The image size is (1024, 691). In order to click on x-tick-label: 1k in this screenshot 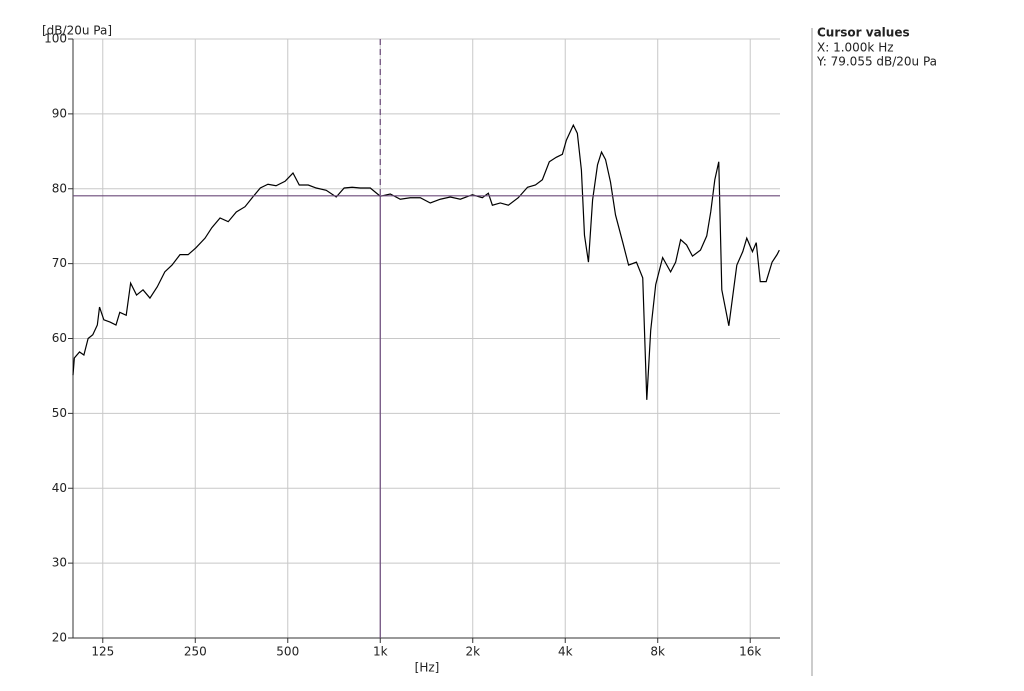, I will do `click(380, 652)`.